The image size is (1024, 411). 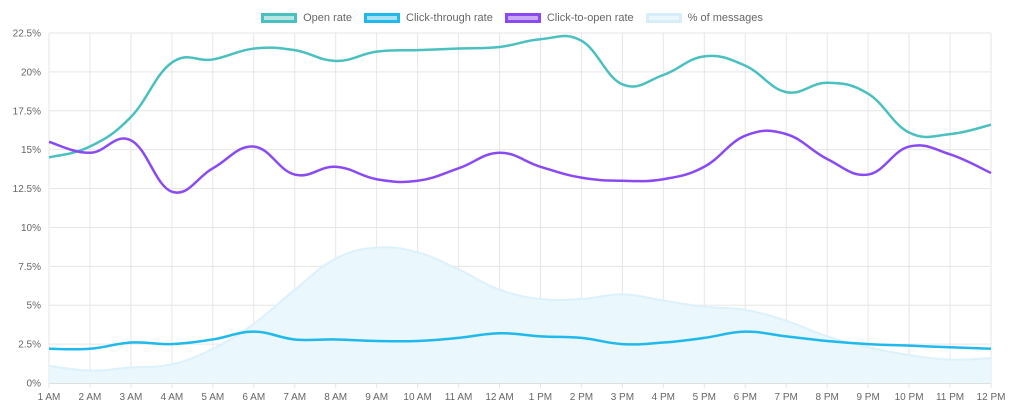 What do you see at coordinates (950, 397) in the screenshot?
I see `x-tick-label: 11 PM` at bounding box center [950, 397].